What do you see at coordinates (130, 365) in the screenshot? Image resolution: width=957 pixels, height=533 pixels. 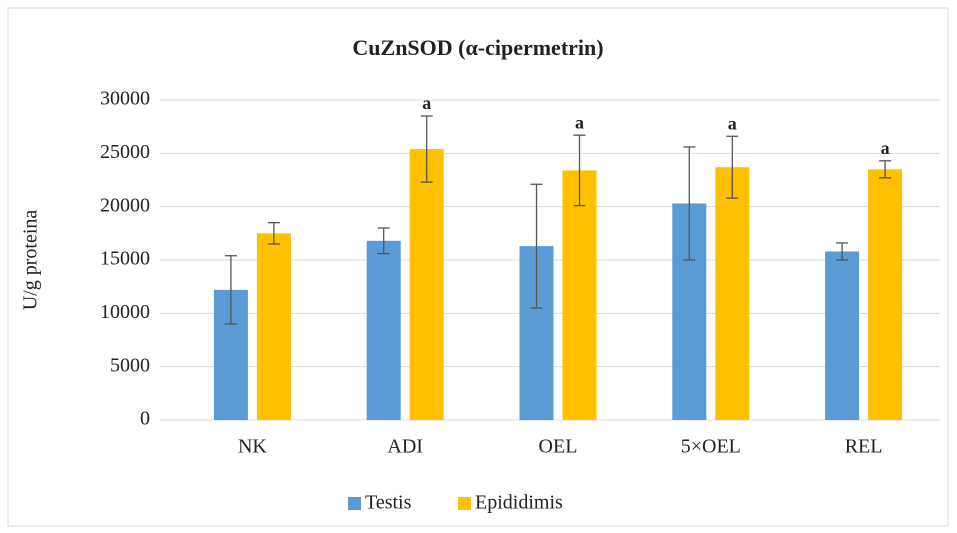 I see `y-tick-label: 5000` at bounding box center [130, 365].